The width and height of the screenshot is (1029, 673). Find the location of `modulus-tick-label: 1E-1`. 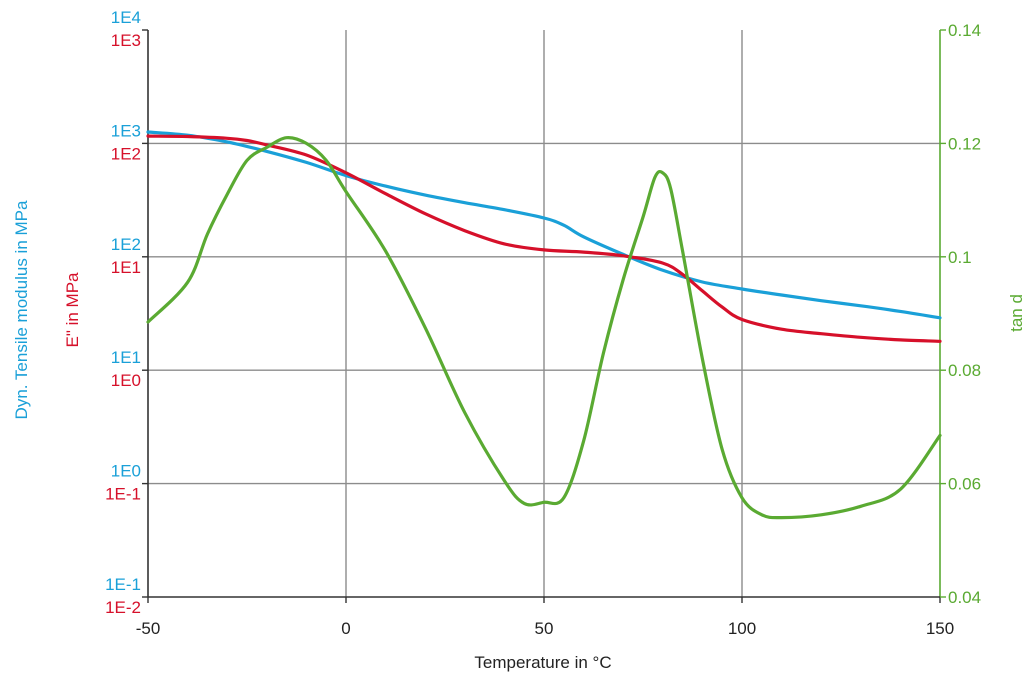

modulus-tick-label: 1E-1 is located at coordinates (123, 584).